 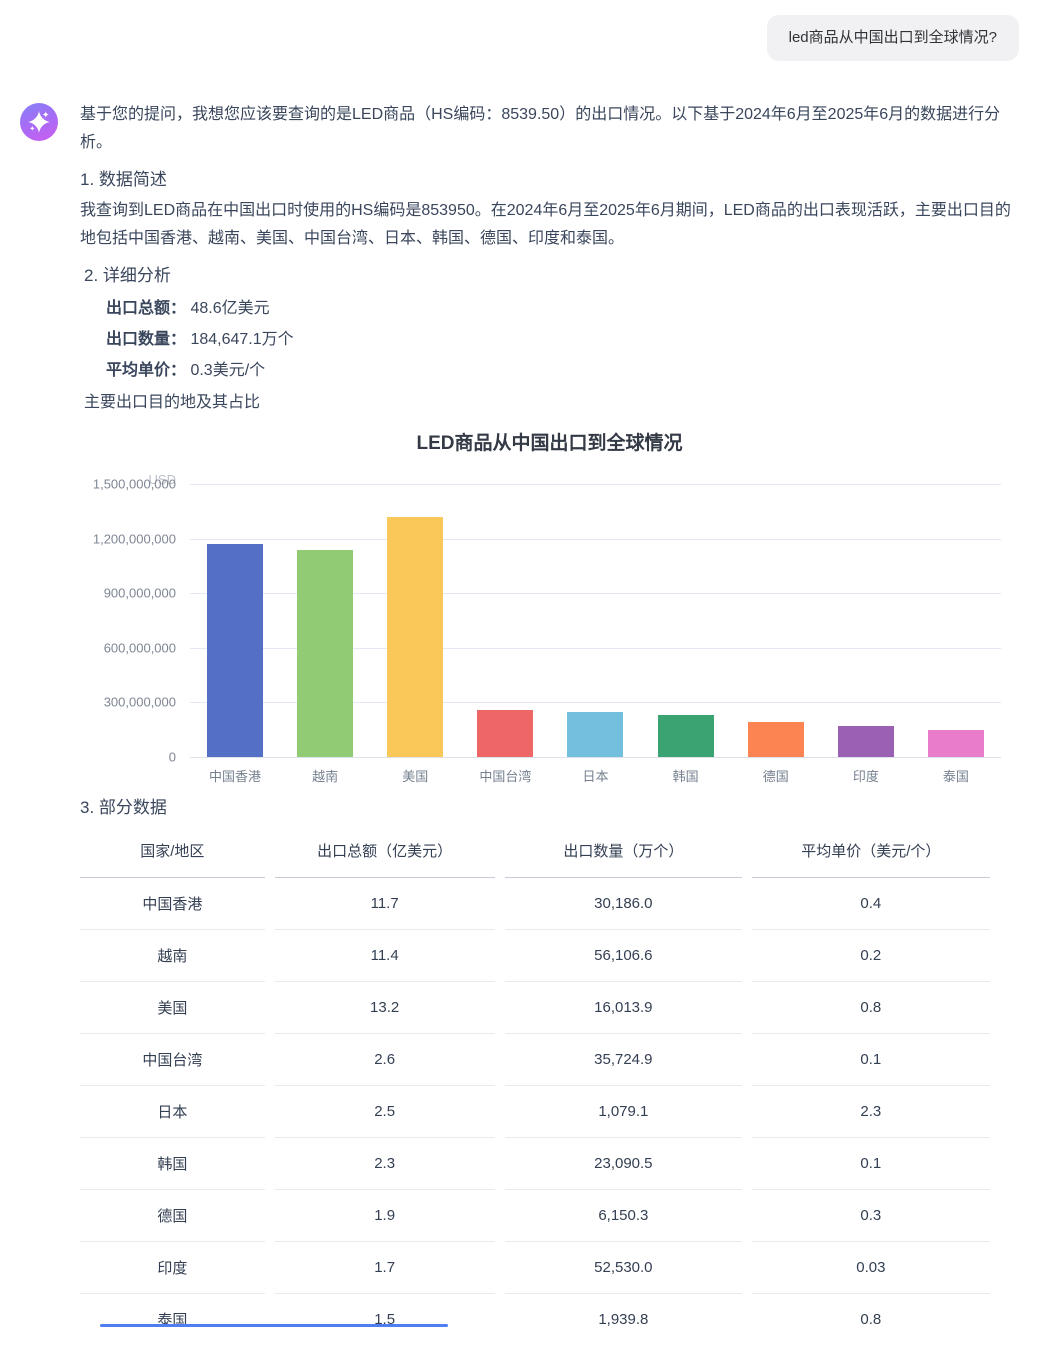 I want to click on table-row: 中国香港 11.7 30,186.0 0.4, so click(x=535, y=904).